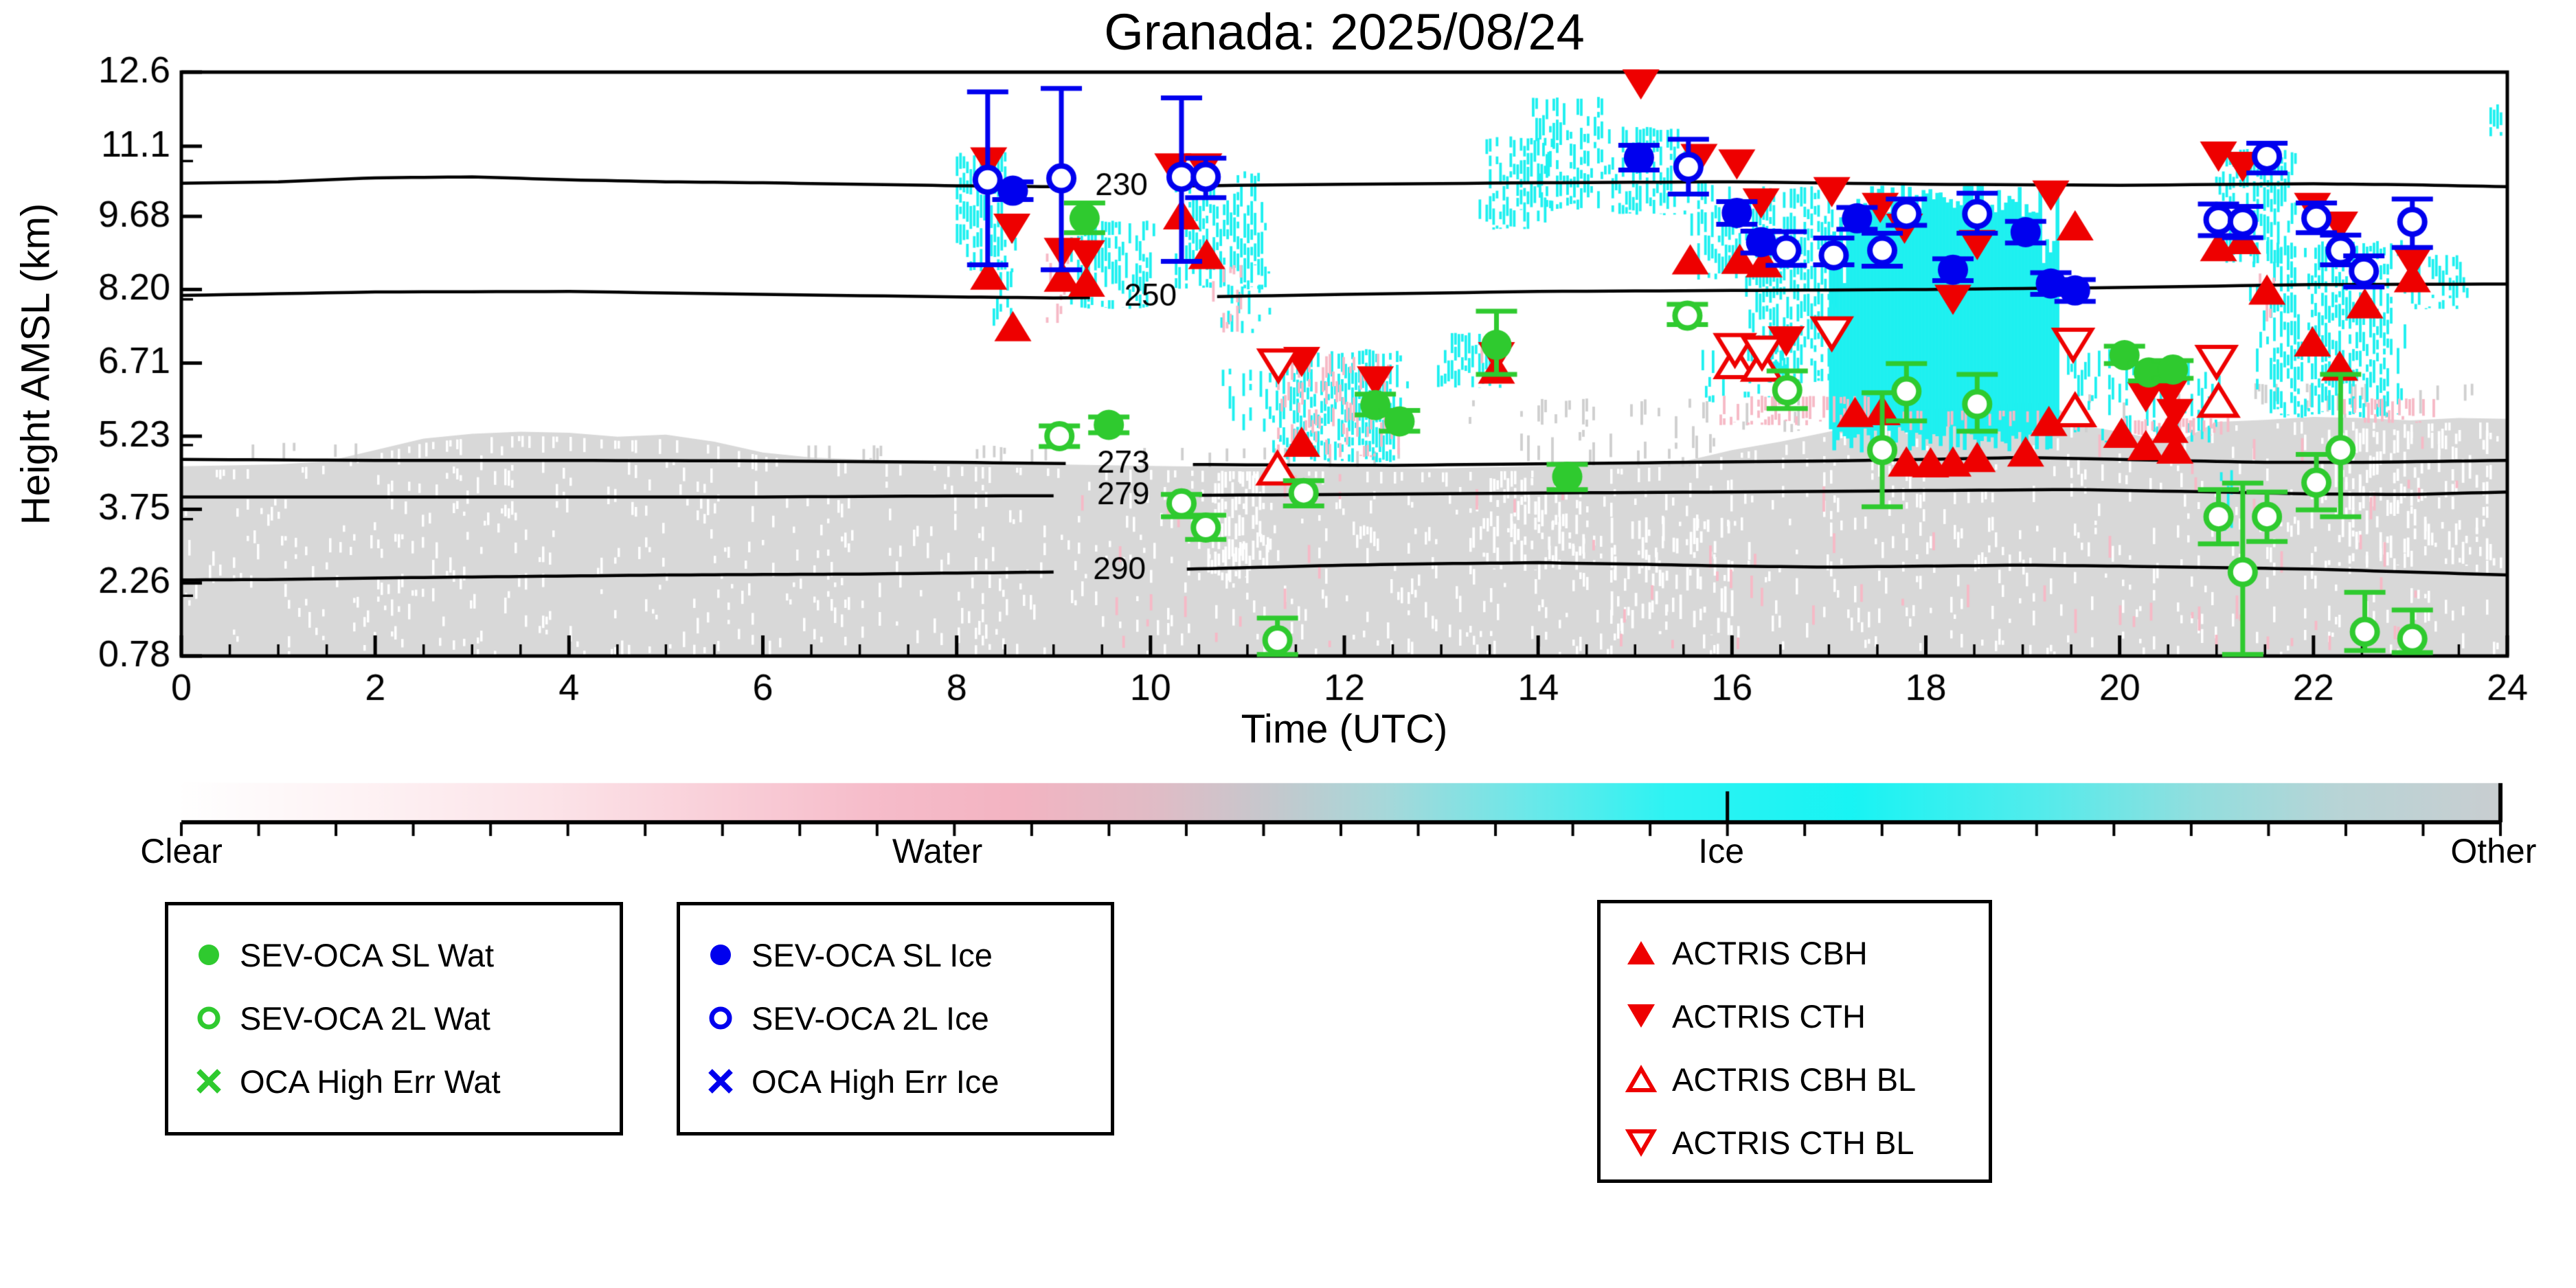 Image resolution: width=2576 pixels, height=1288 pixels. I want to click on open-triangle-up-icon, so click(1641, 1078).